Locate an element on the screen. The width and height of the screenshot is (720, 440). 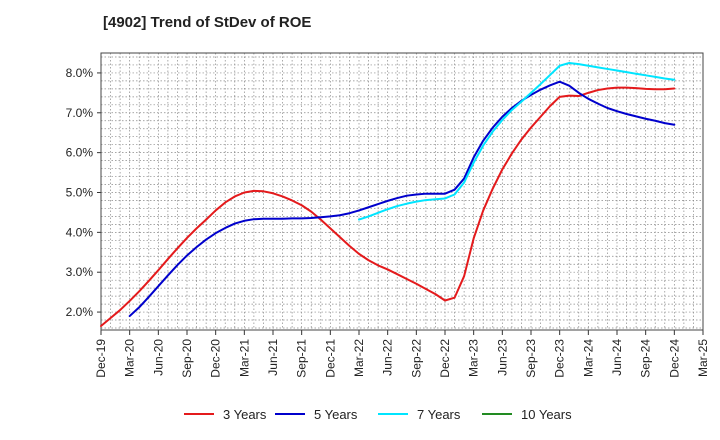
x-tick-label: Mar-21 is located at coordinates (244, 358).